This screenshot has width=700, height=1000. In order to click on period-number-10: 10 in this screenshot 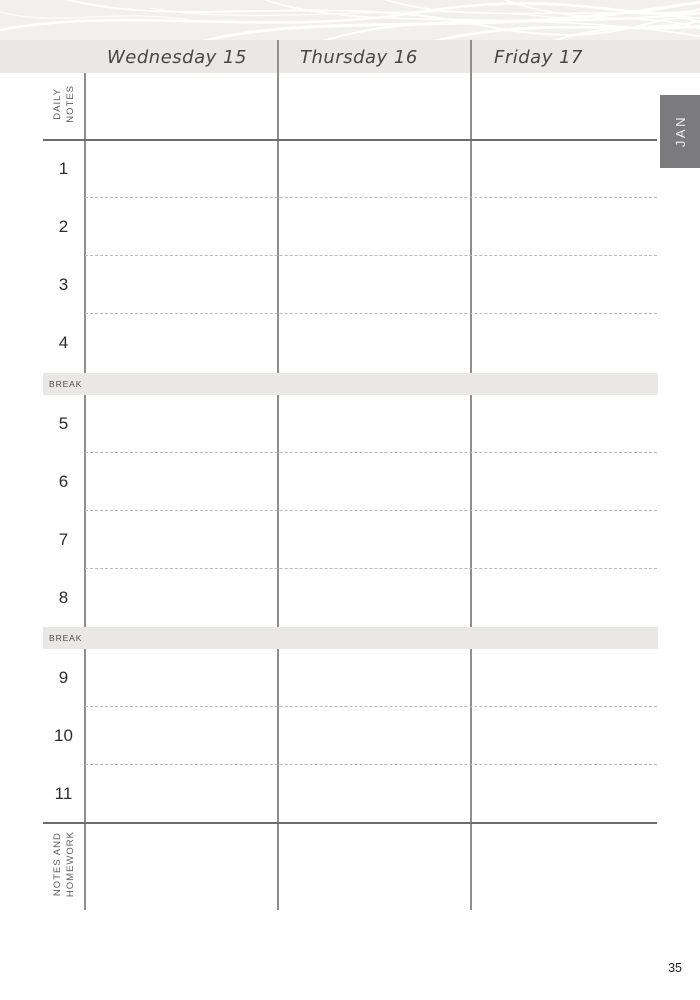, I will do `click(63, 735)`.